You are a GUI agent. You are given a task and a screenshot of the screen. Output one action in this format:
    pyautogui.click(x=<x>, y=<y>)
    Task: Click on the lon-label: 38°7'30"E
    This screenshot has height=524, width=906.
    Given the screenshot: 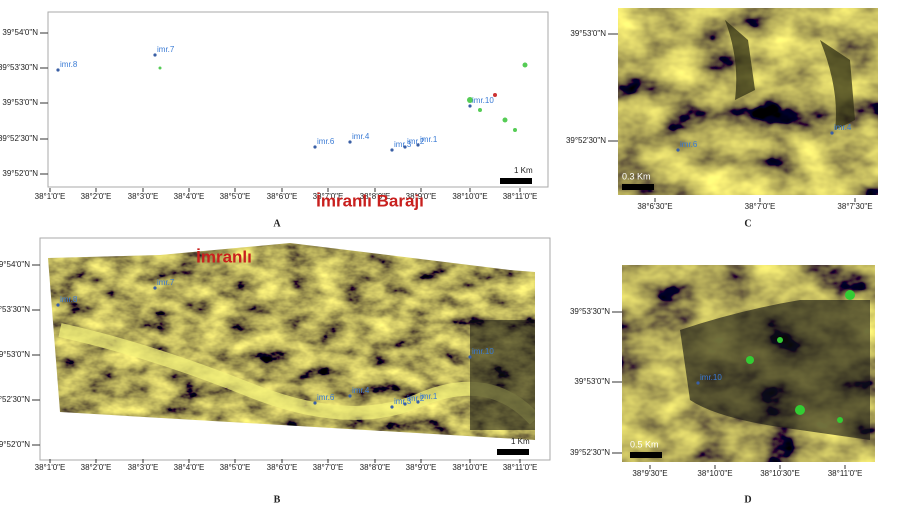 What is the action you would take?
    pyautogui.click(x=854, y=206)
    